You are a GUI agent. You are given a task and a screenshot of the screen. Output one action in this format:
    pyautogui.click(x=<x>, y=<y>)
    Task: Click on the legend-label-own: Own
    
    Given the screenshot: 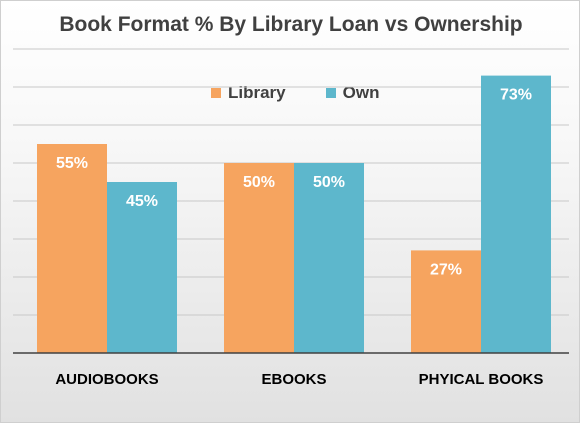 What is the action you would take?
    pyautogui.click(x=361, y=92)
    